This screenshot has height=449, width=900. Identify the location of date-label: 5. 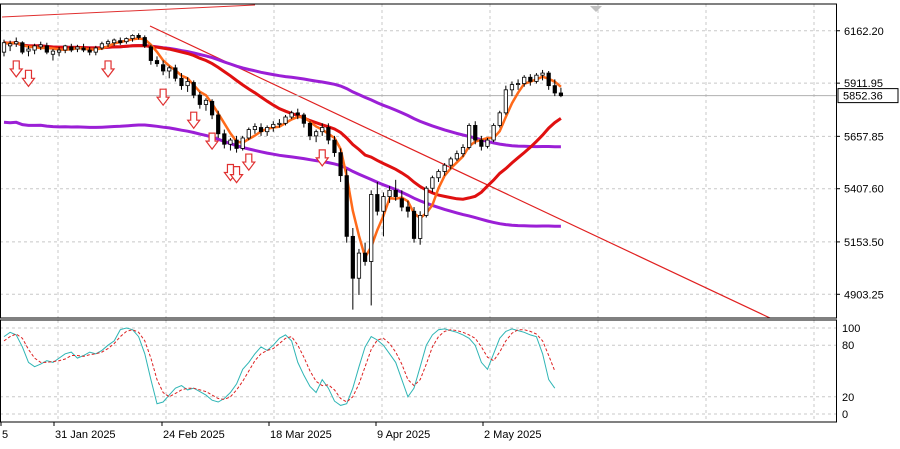
(5, 435).